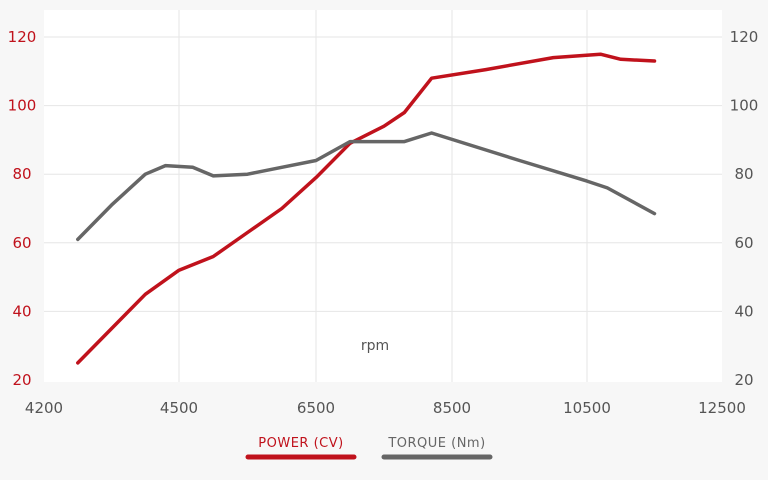 Image resolution: width=768 pixels, height=480 pixels. I want to click on y-left-tick-label: 20, so click(21, 380).